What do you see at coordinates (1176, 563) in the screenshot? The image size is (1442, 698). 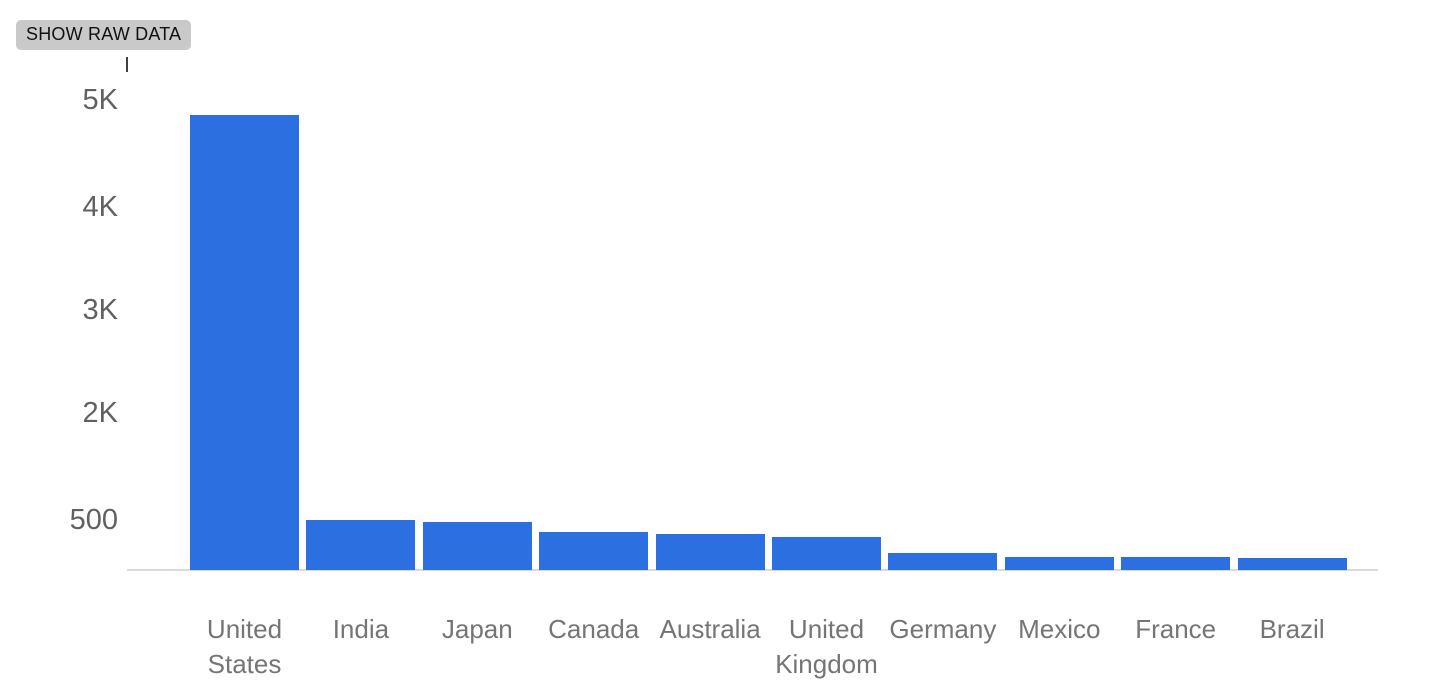 I see `bar-france` at bounding box center [1176, 563].